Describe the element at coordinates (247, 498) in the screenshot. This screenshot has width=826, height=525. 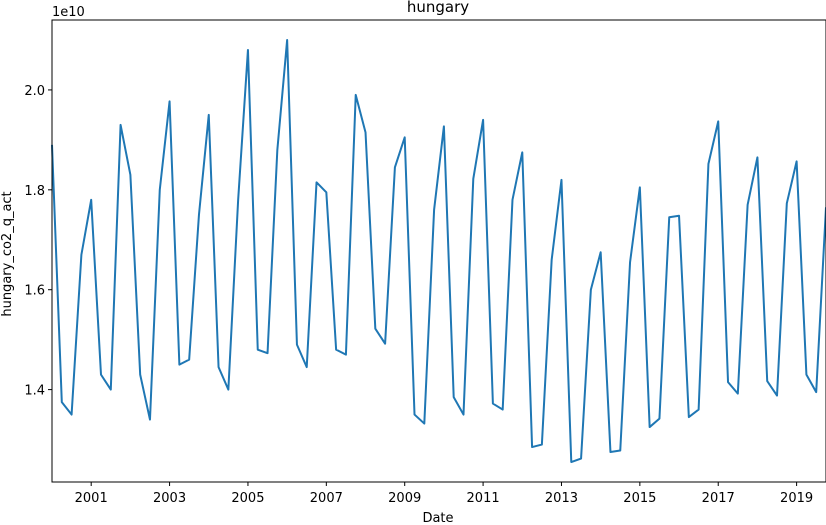
I see `x-tick-label: 2005` at that location.